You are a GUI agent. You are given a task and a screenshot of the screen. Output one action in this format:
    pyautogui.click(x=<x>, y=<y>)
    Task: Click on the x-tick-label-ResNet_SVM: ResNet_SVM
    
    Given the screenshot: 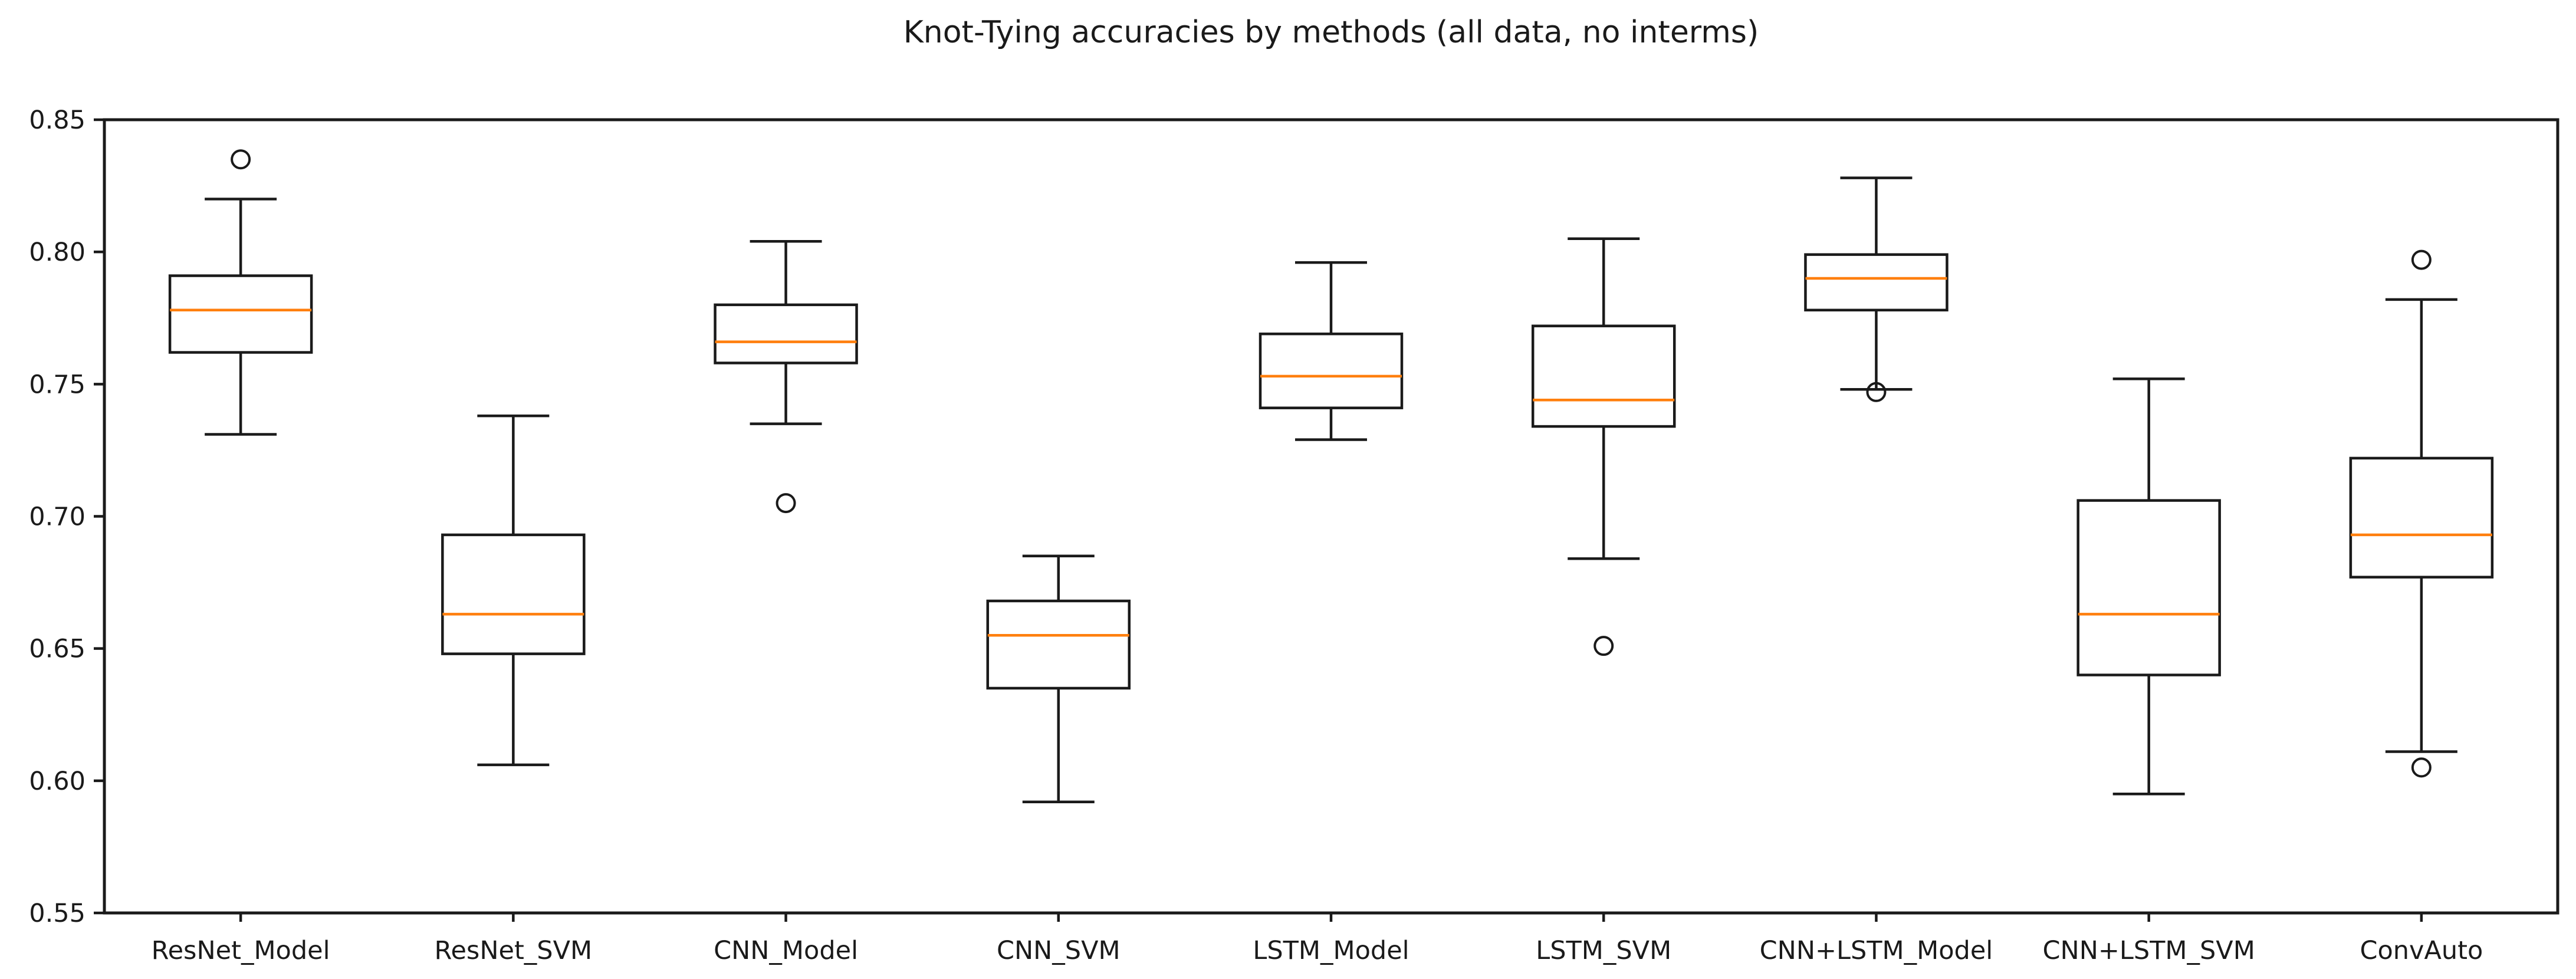 What is the action you would take?
    pyautogui.click(x=514, y=951)
    